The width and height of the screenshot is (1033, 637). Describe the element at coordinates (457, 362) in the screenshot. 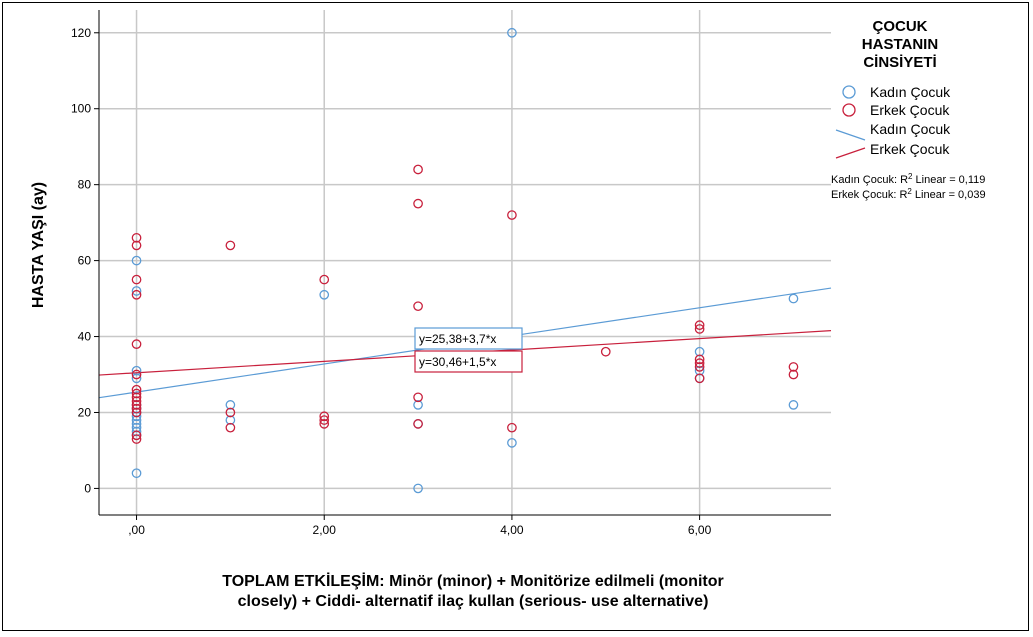

I see `fit-equation-erkek: y=30,46+1,5*x` at that location.